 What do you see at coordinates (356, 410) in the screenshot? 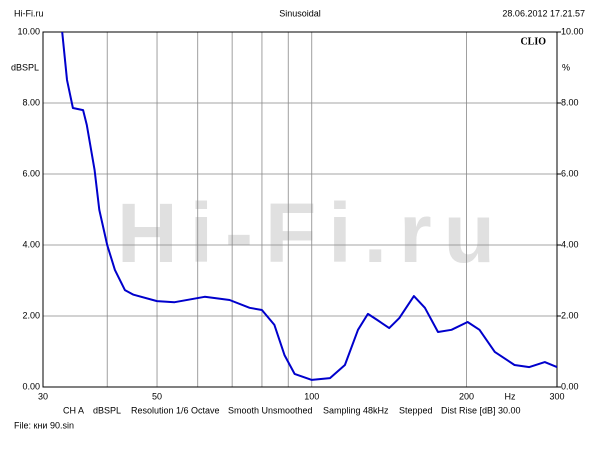
I see `footer-item: Sampling 48kHz` at bounding box center [356, 410].